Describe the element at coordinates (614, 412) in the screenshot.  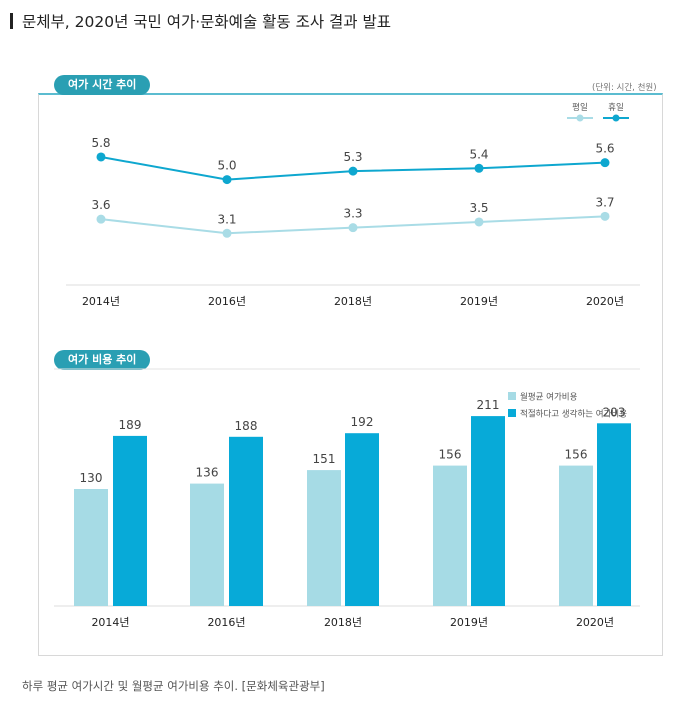
I see `bar-data-label: 203` at that location.